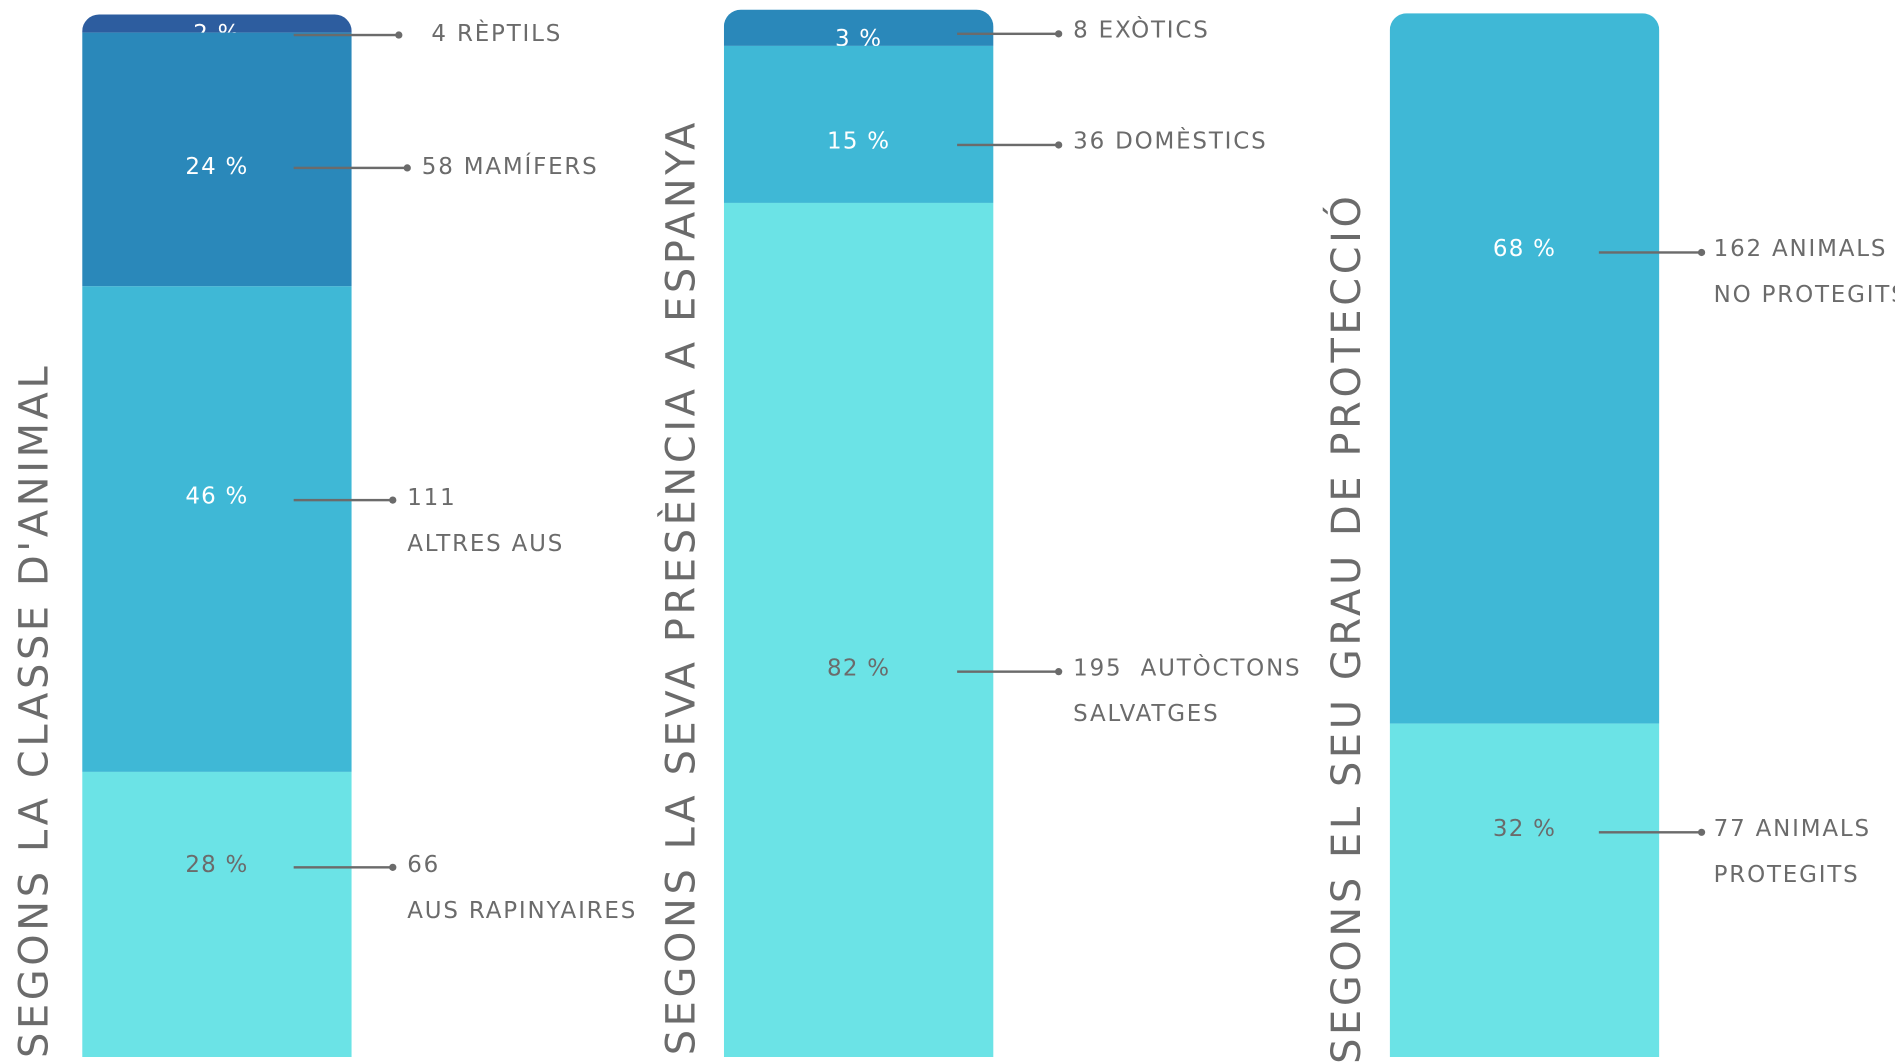 The image size is (1895, 1064). I want to click on chart-3-percent-label: 68 %, so click(1524, 249).